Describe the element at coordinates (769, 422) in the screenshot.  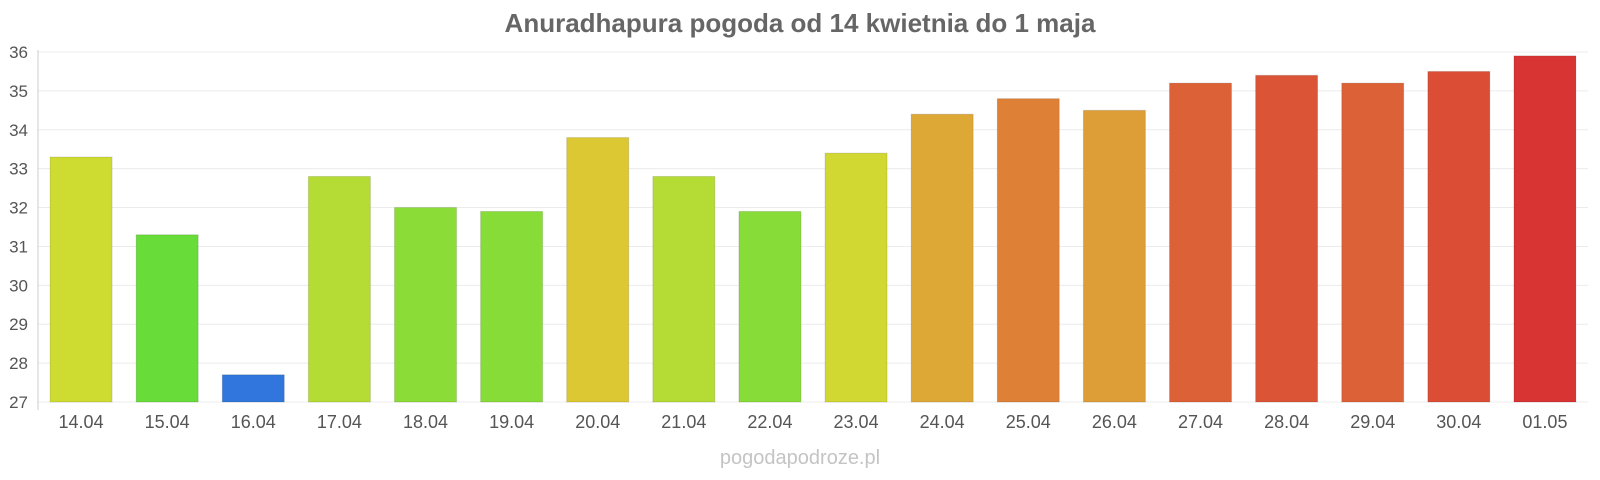
I see `x-tick-label: 22.04` at that location.